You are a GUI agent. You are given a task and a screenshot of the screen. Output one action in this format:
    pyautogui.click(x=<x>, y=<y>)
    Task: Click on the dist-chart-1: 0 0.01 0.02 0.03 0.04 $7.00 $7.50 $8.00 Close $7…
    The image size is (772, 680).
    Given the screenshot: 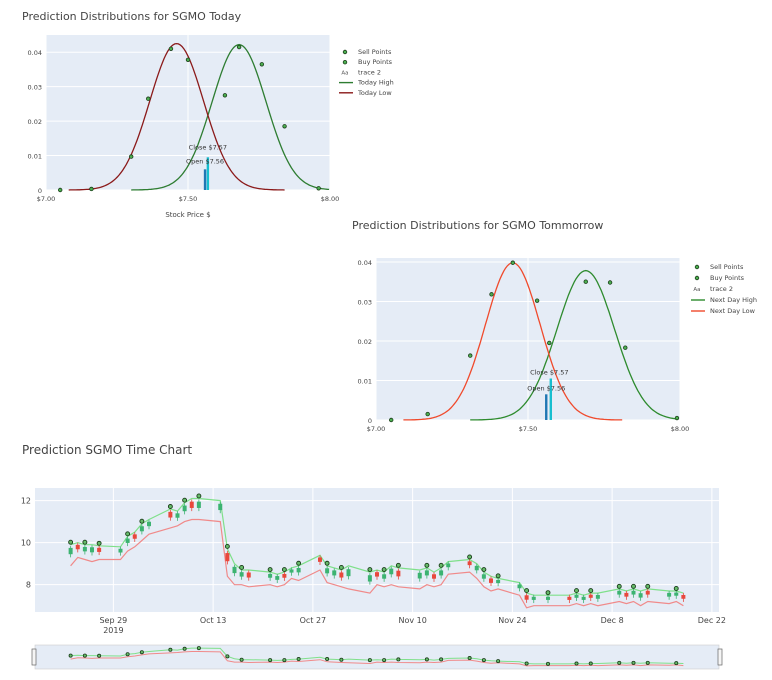 What is the action you would take?
    pyautogui.click(x=557, y=345)
    